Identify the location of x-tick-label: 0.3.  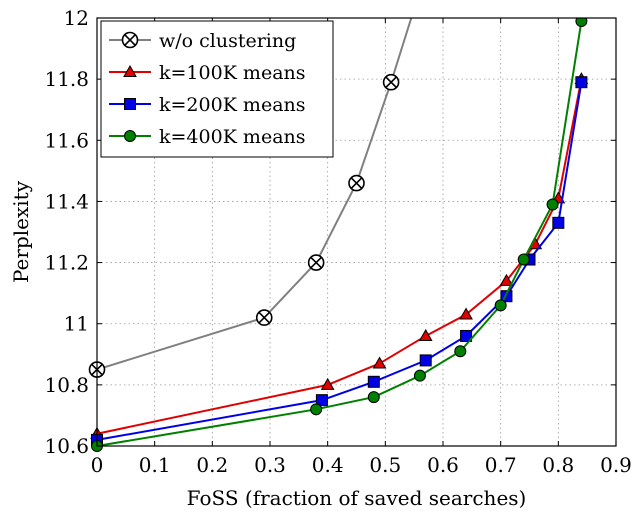
(270, 465).